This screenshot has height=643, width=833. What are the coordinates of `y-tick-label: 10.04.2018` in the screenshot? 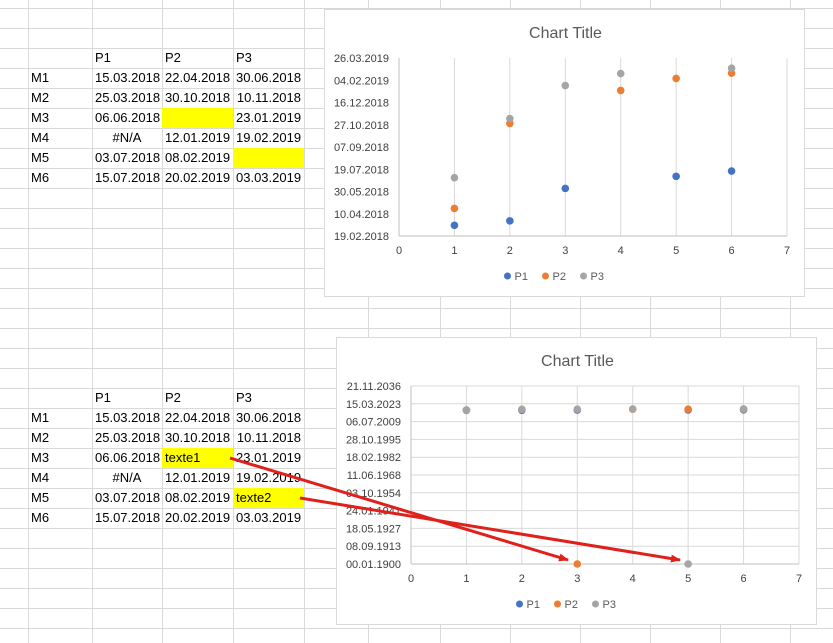 It's located at (361, 215).